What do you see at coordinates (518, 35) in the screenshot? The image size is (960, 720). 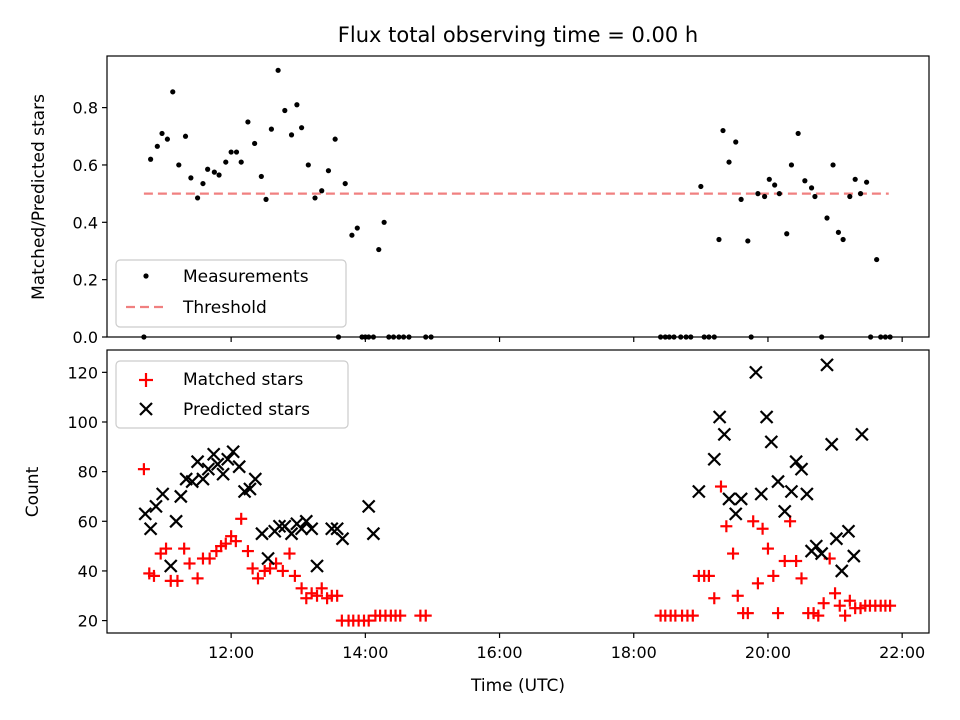 I see `top-chart-title: Flux total observing time = 0.00 h` at bounding box center [518, 35].